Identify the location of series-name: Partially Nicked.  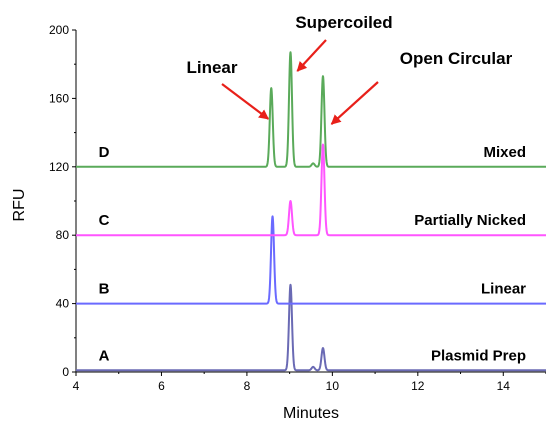
(470, 220).